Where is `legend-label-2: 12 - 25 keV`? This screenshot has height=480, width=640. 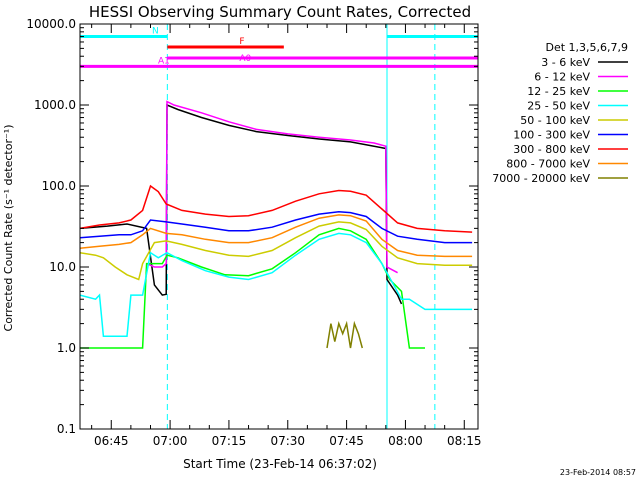
legend-label-2: 12 - 25 keV is located at coordinates (558, 91).